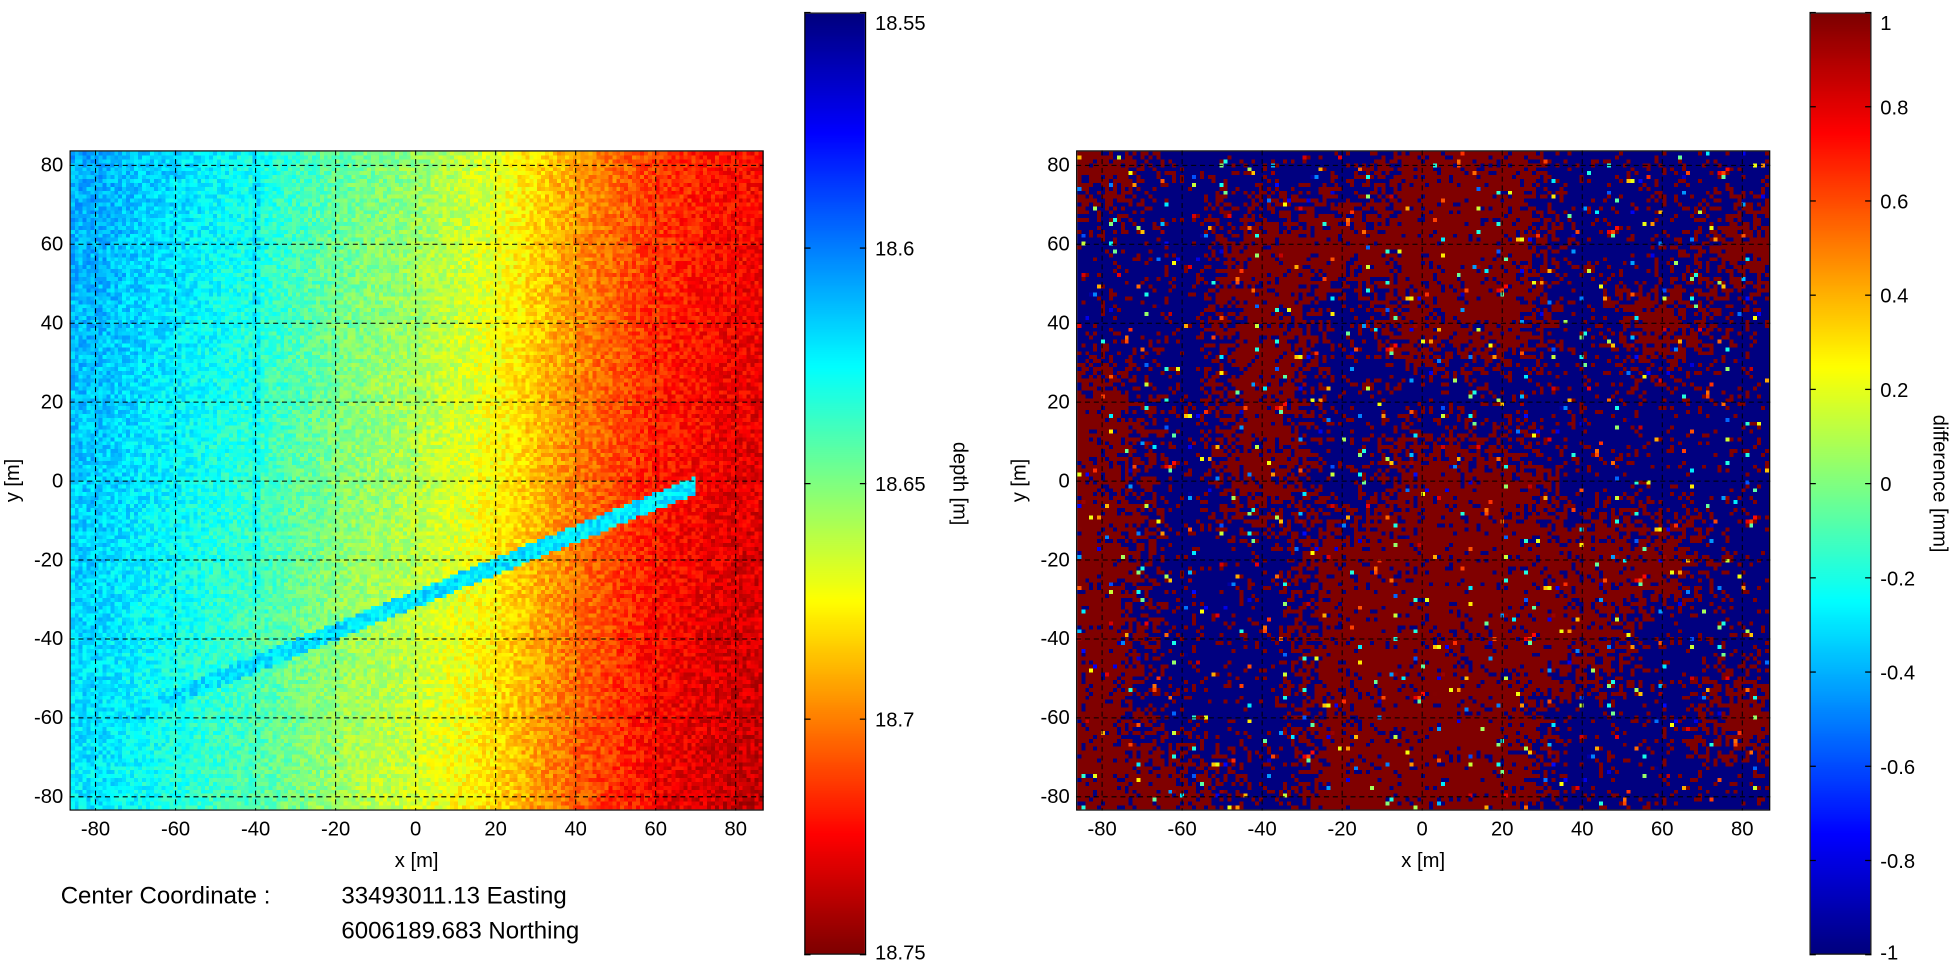 This screenshot has width=1960, height=971. I want to click on colorbar-tick-label: -0.8, so click(1897, 862).